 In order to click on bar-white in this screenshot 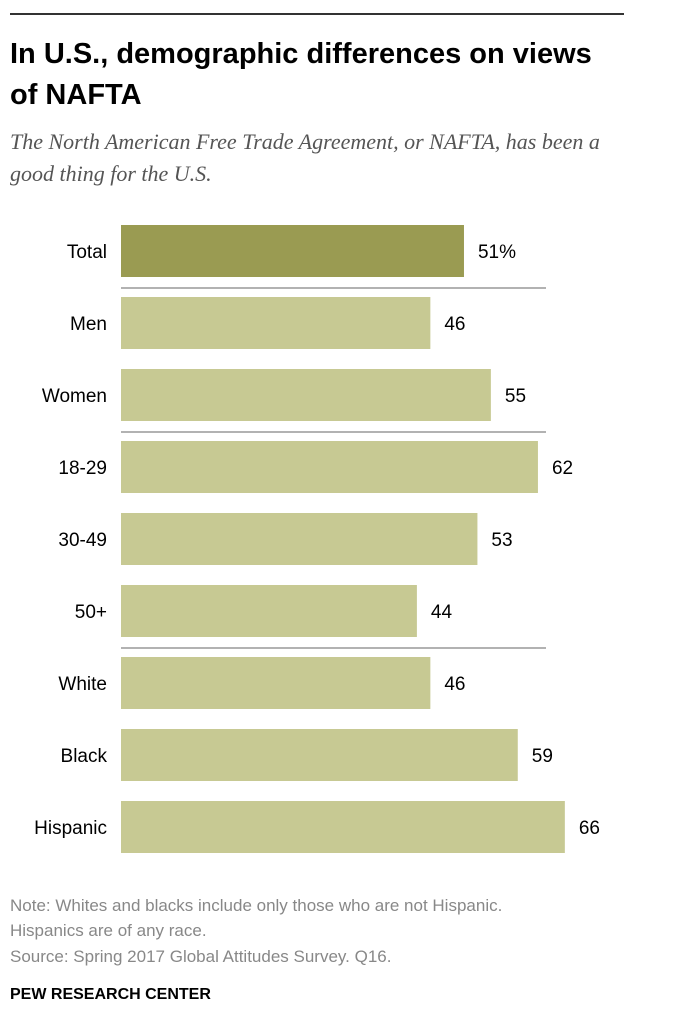, I will do `click(276, 683)`.